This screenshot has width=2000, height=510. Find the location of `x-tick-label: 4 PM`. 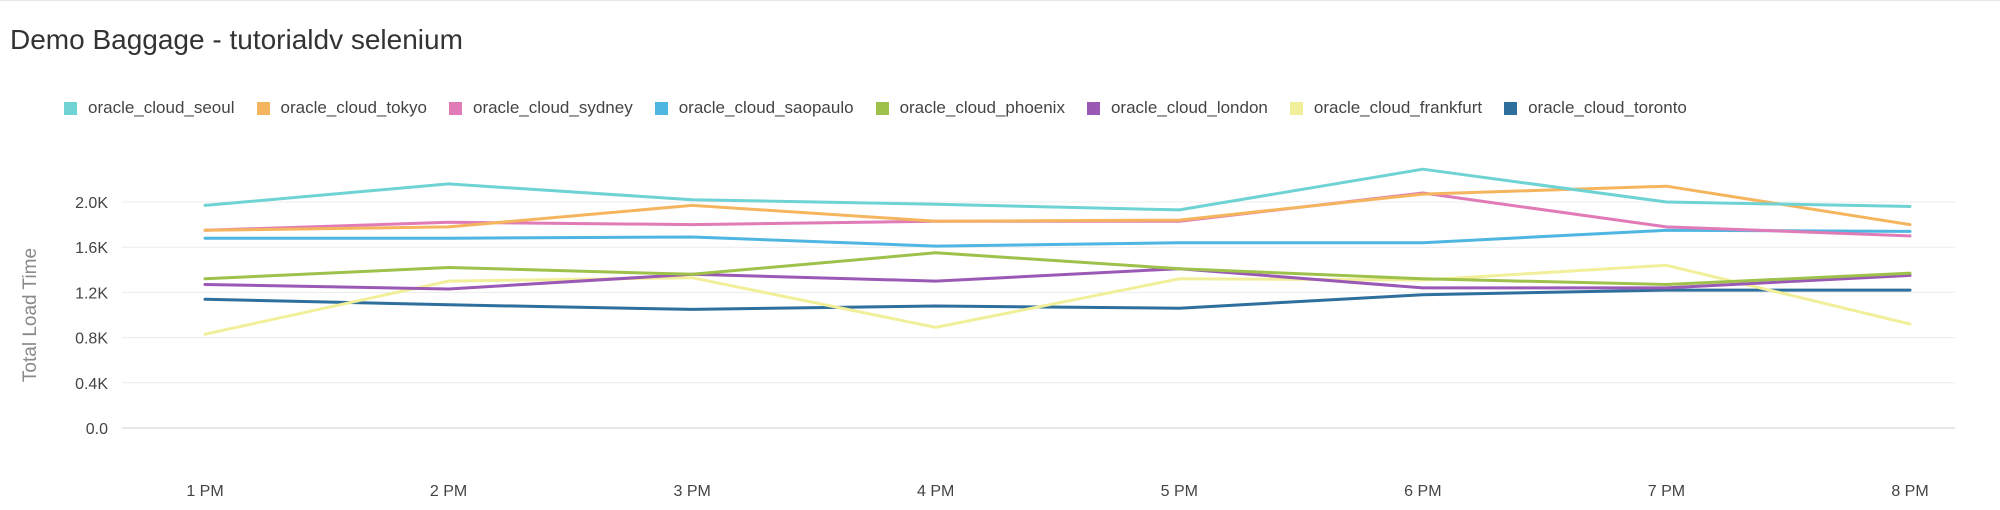

x-tick-label: 4 PM is located at coordinates (935, 491).